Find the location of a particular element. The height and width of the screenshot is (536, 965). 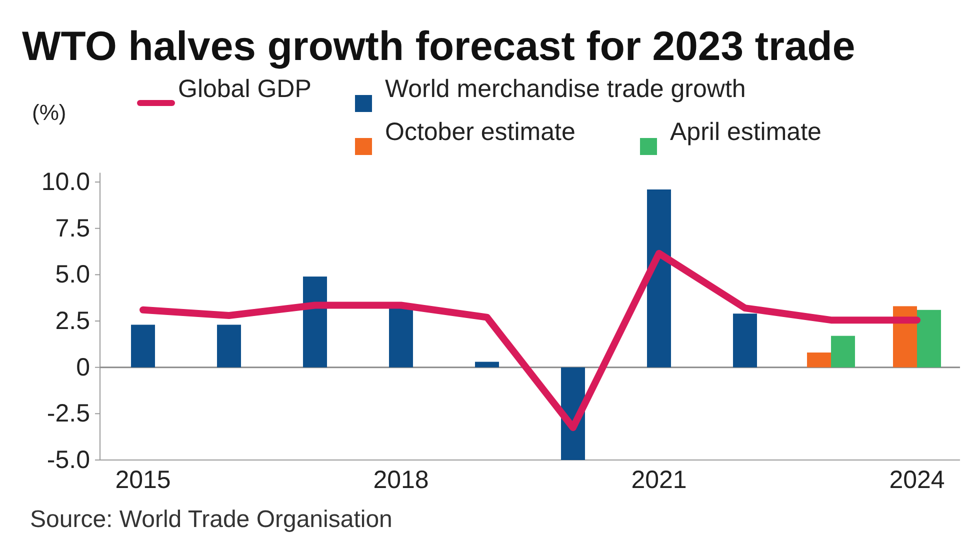

legend-label: World merchandise trade growth is located at coordinates (565, 89).